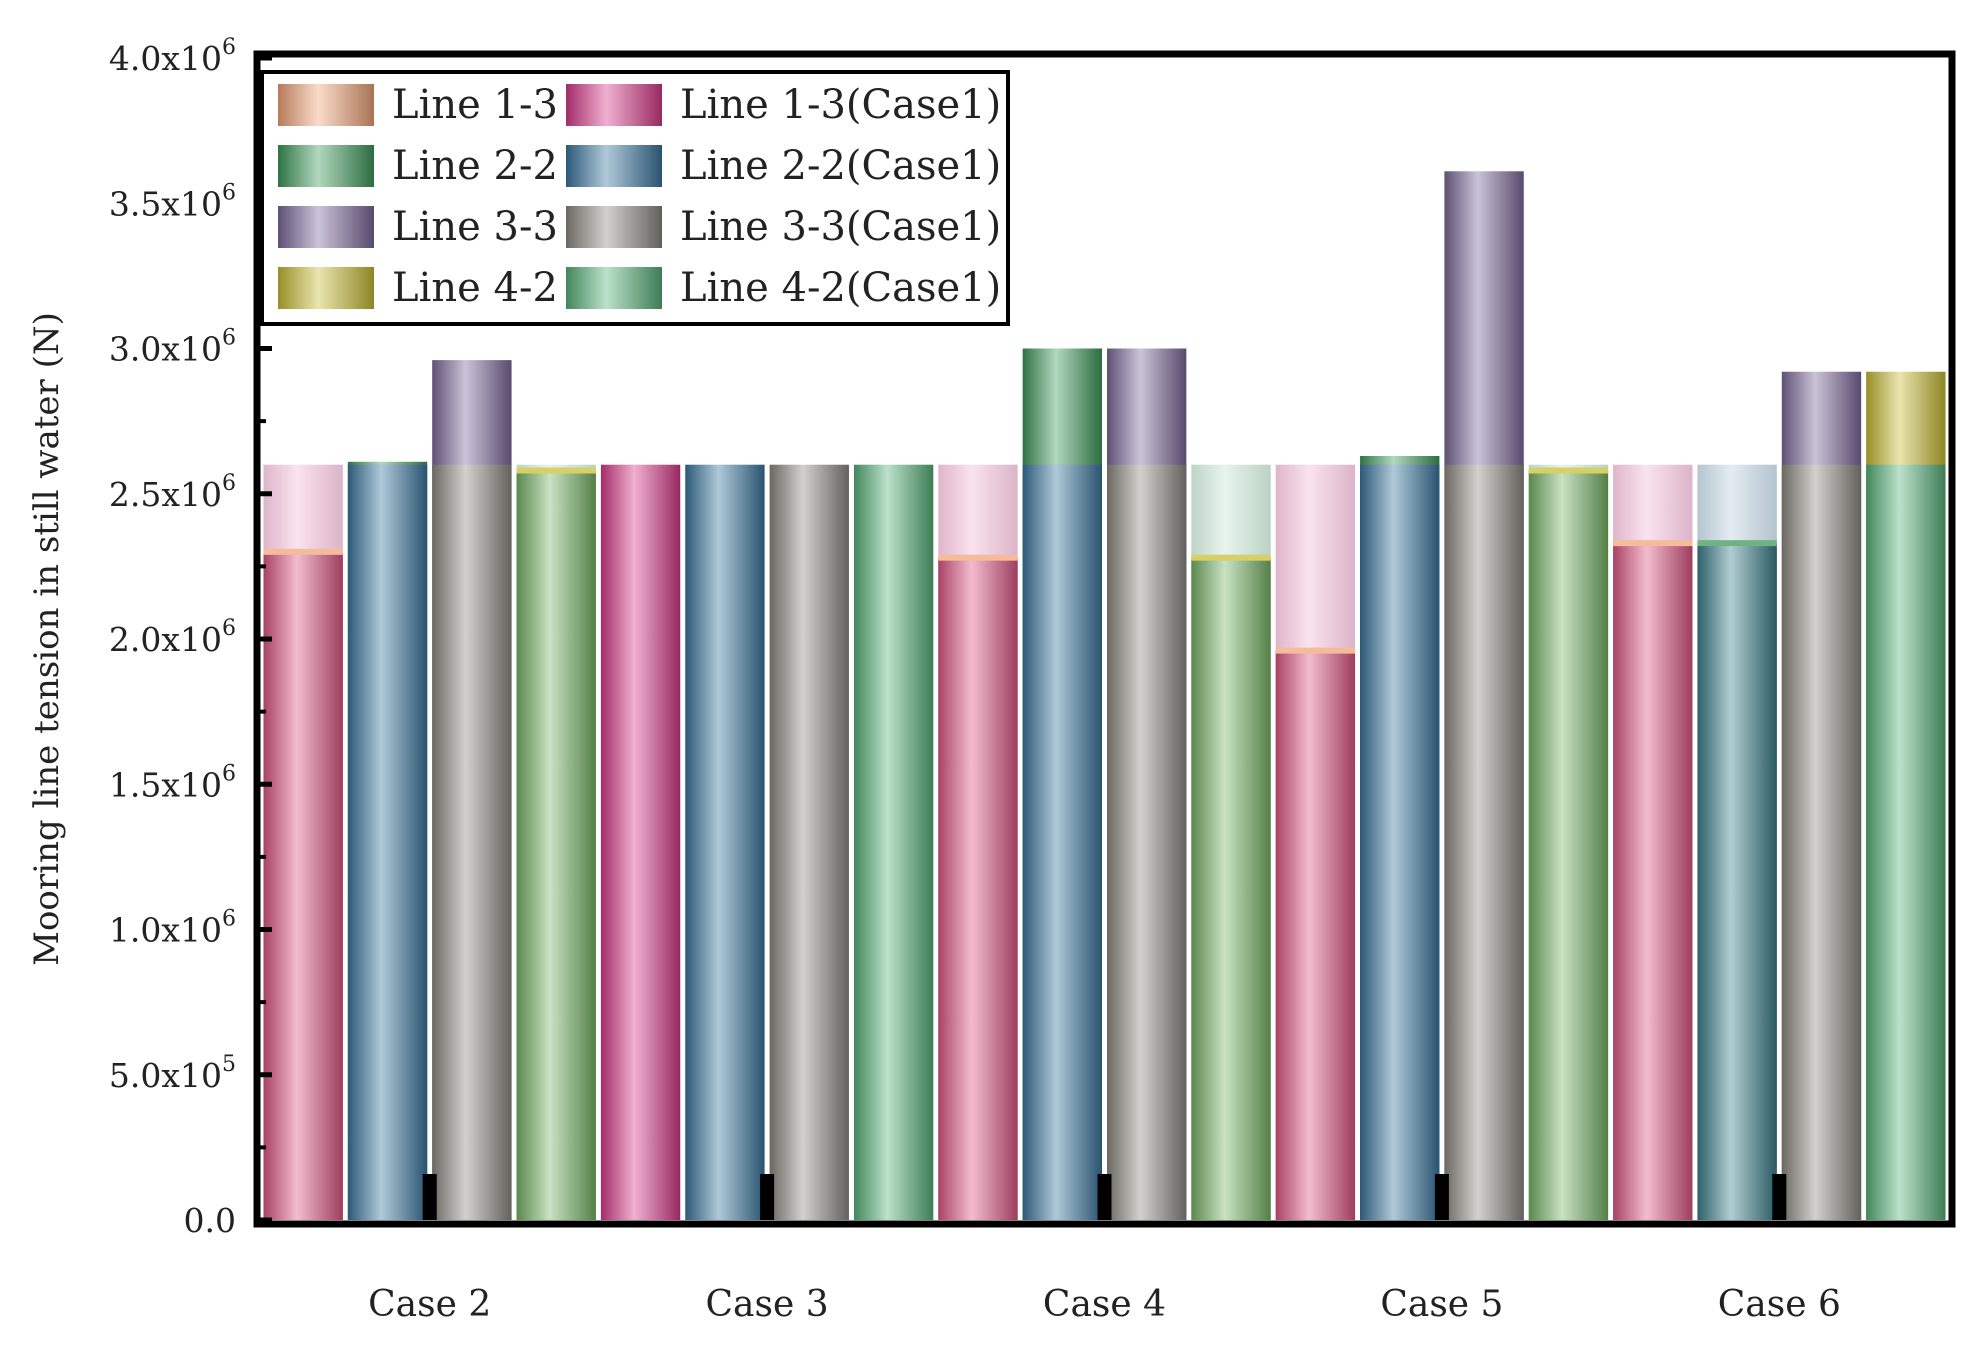 The image size is (1980, 1360). Describe the element at coordinates (475, 227) in the screenshot. I see `legend-label-line-3-3: Line 3-3` at that location.